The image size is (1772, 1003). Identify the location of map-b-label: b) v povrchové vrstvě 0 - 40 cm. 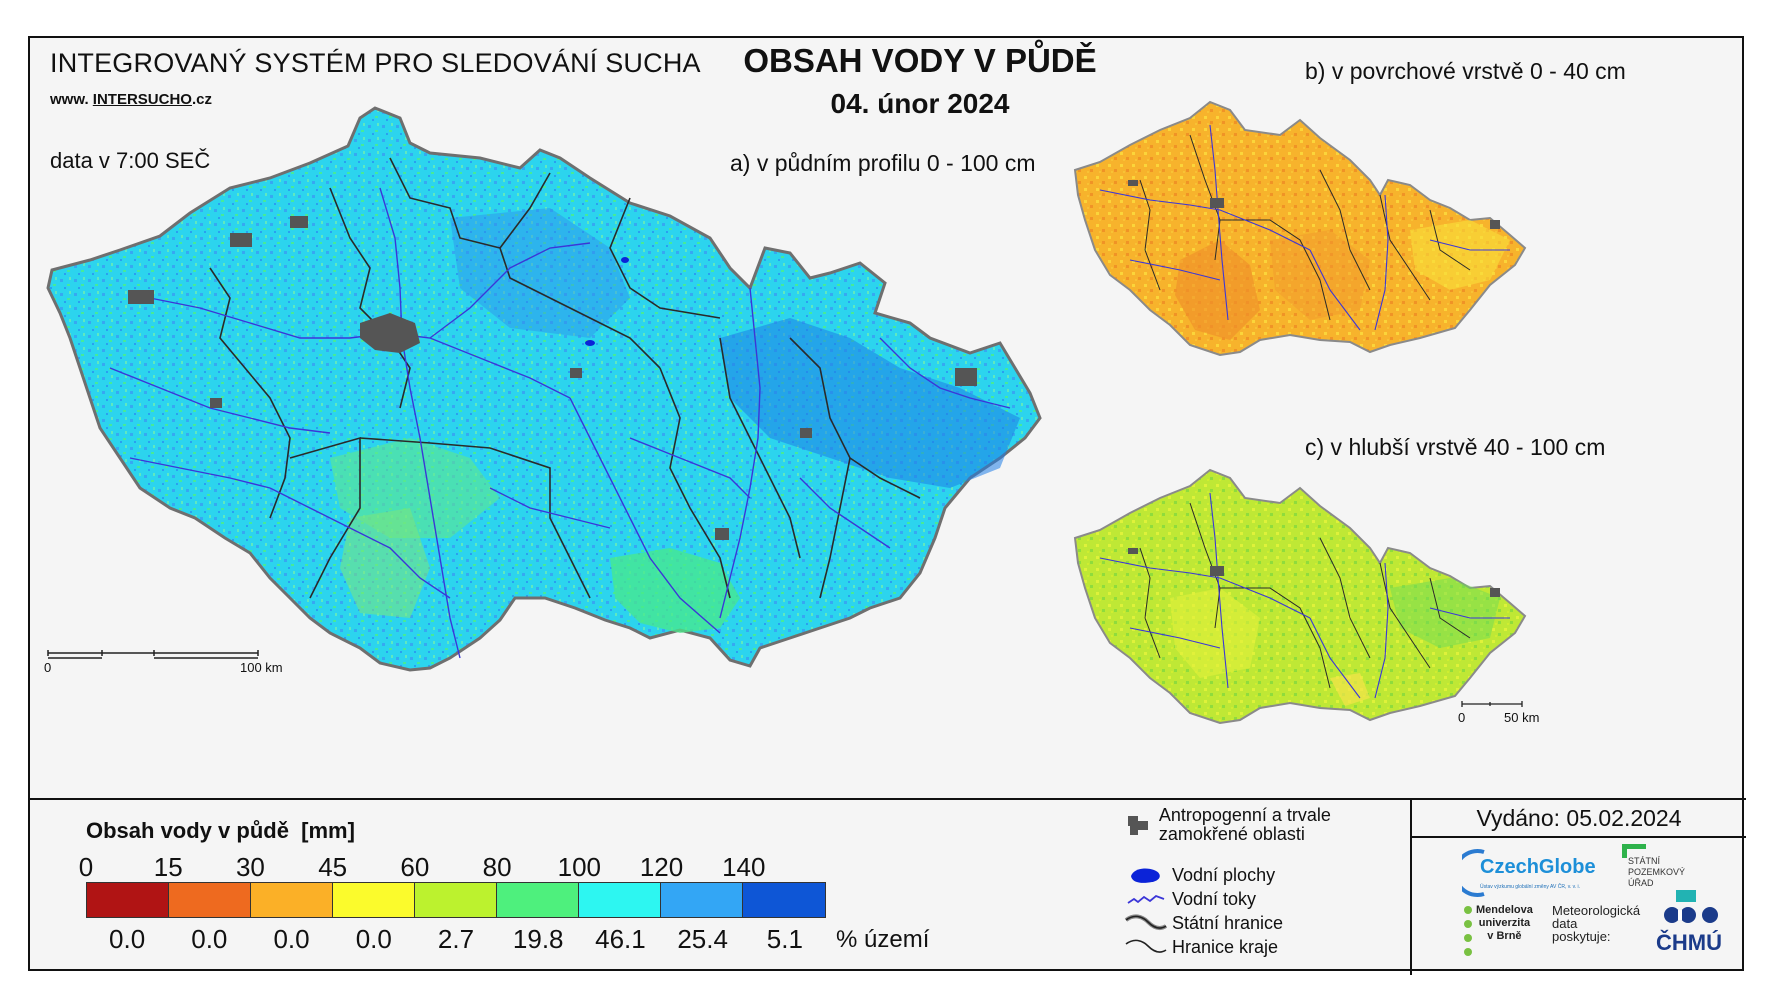
(1465, 71).